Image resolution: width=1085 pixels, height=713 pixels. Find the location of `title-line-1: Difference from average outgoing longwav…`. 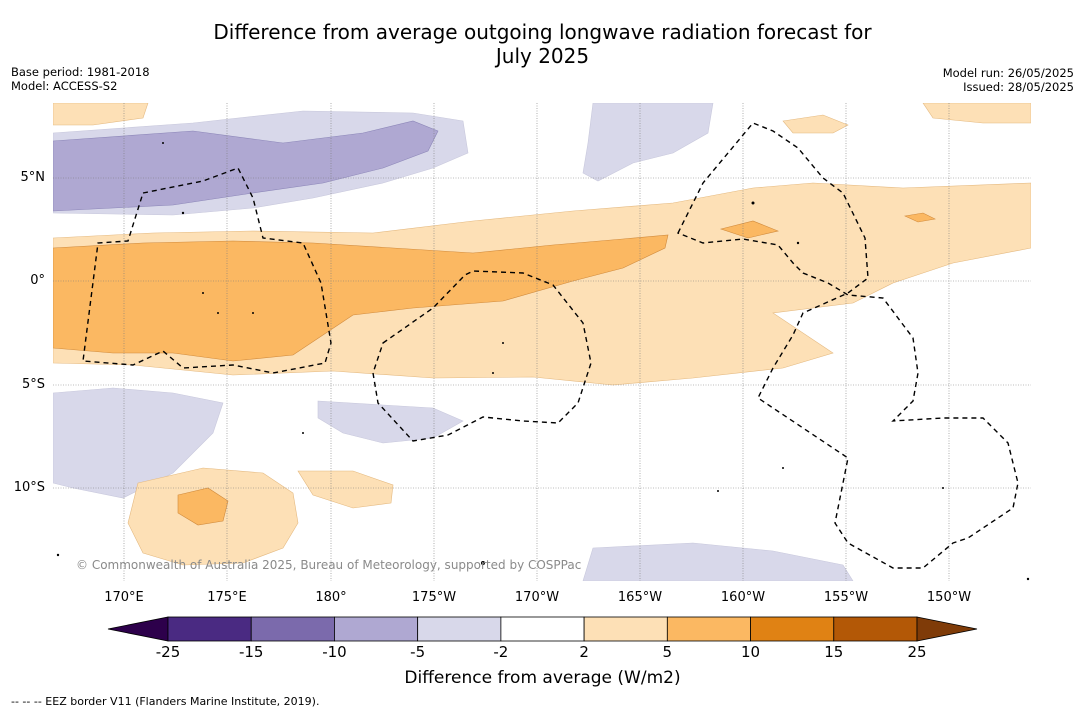

title-line-1: Difference from average outgoing longwav… is located at coordinates (542, 32).